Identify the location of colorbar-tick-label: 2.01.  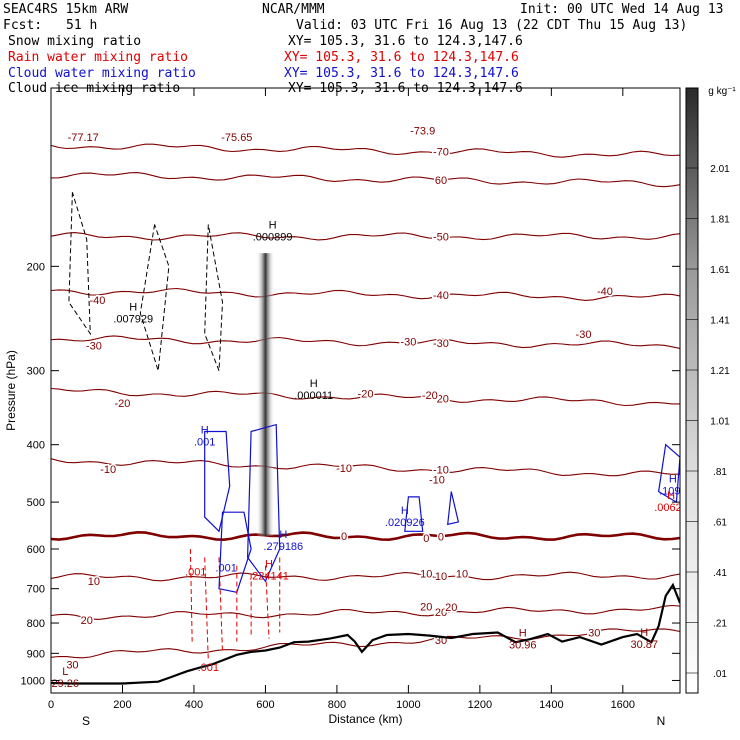
(720, 169).